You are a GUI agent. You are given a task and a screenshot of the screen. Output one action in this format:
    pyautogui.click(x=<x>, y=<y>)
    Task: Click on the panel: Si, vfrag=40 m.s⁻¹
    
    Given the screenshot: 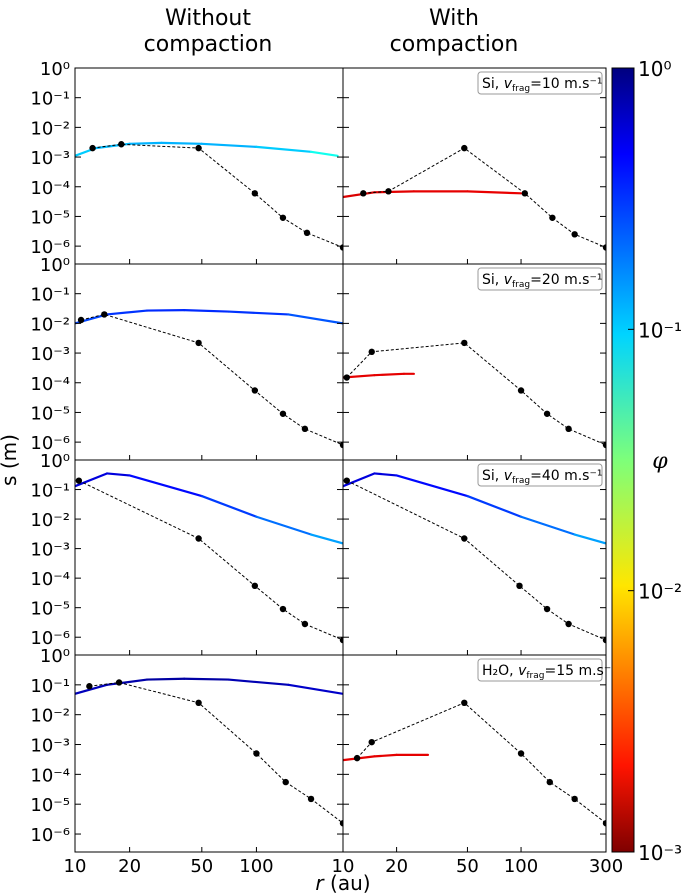 What is the action you would take?
    pyautogui.click(x=474, y=557)
    